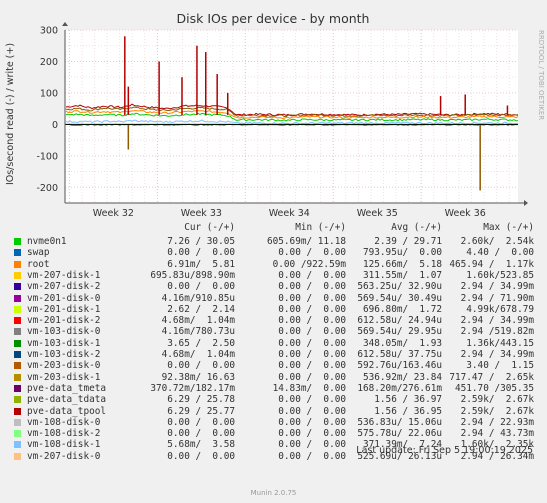  Describe the element at coordinates (38, 253) in the screenshot. I see `legend-name: swap` at that location.